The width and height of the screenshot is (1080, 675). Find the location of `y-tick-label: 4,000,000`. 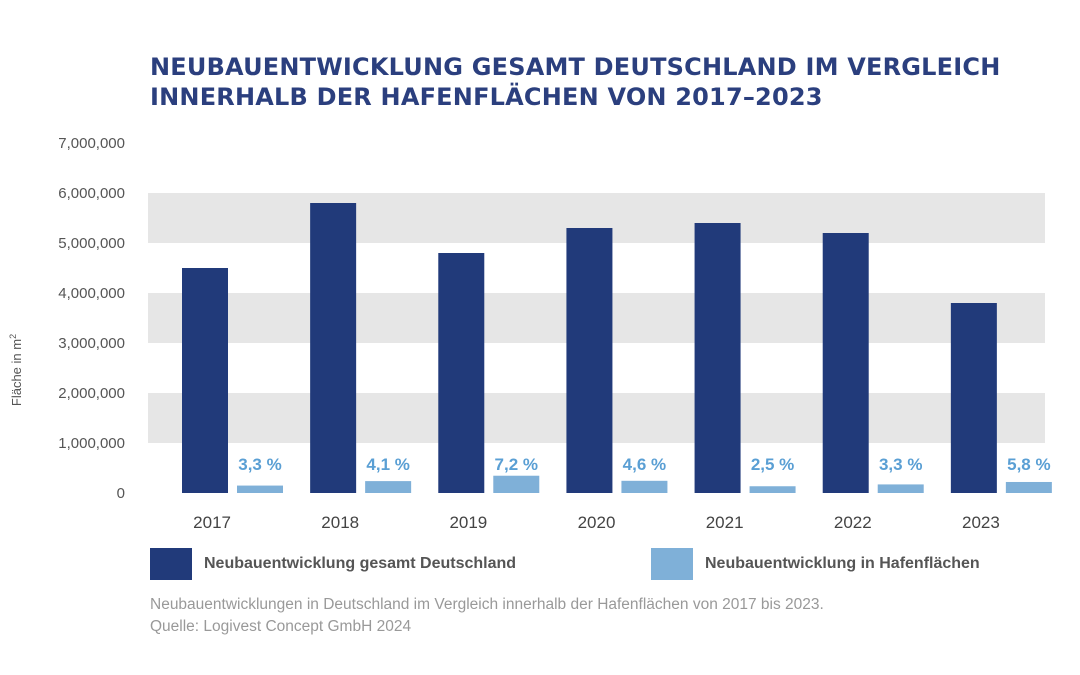

y-tick-label: 4,000,000 is located at coordinates (91, 293).